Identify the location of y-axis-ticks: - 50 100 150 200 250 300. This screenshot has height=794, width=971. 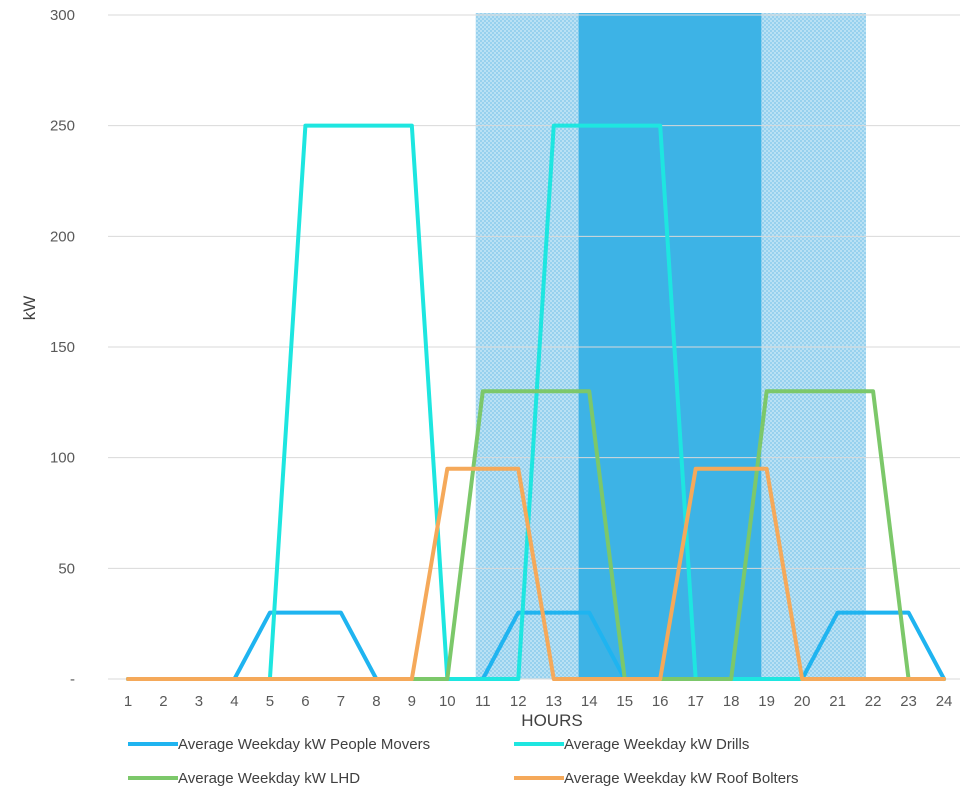
(62, 347).